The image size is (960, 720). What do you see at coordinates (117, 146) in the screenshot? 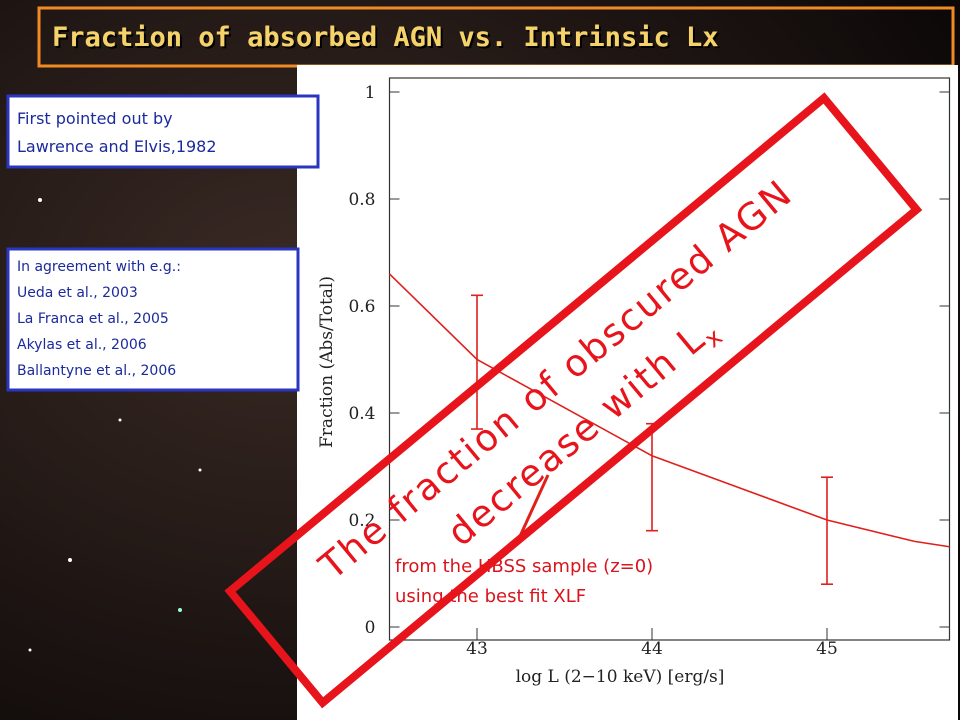
I see `note-line: Lawrence and Elvis,1982` at bounding box center [117, 146].